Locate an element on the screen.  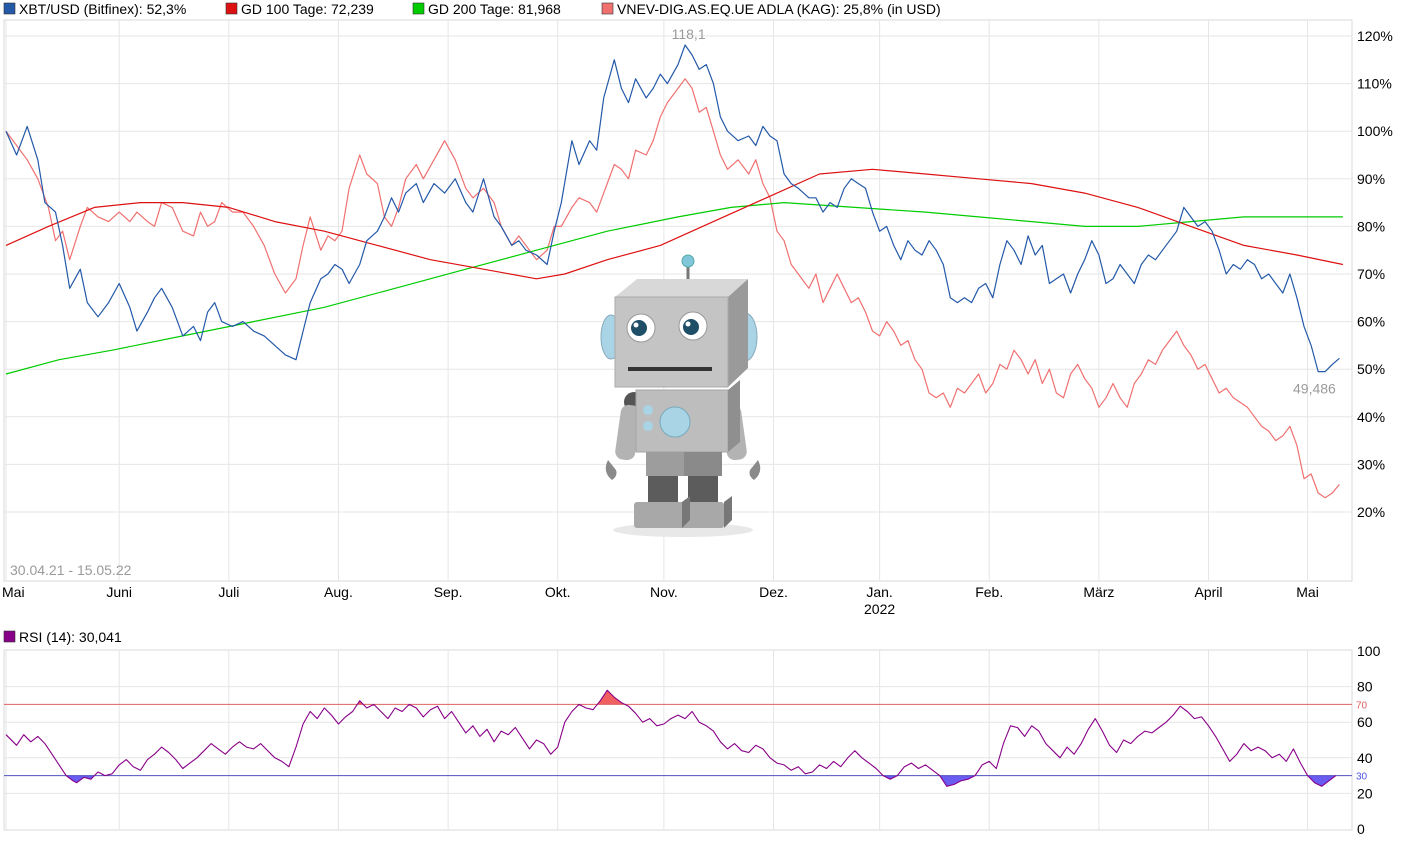
main-y-tick-label: 40% is located at coordinates (1371, 417).